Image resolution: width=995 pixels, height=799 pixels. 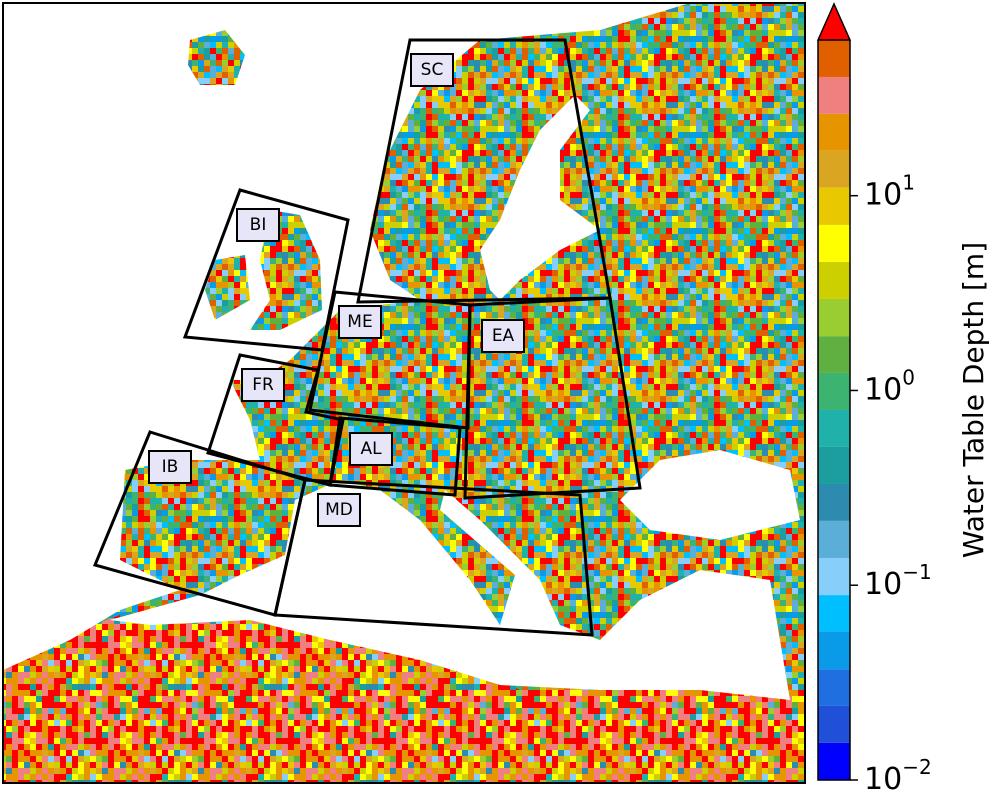 I want to click on region-label: AL, so click(x=371, y=449).